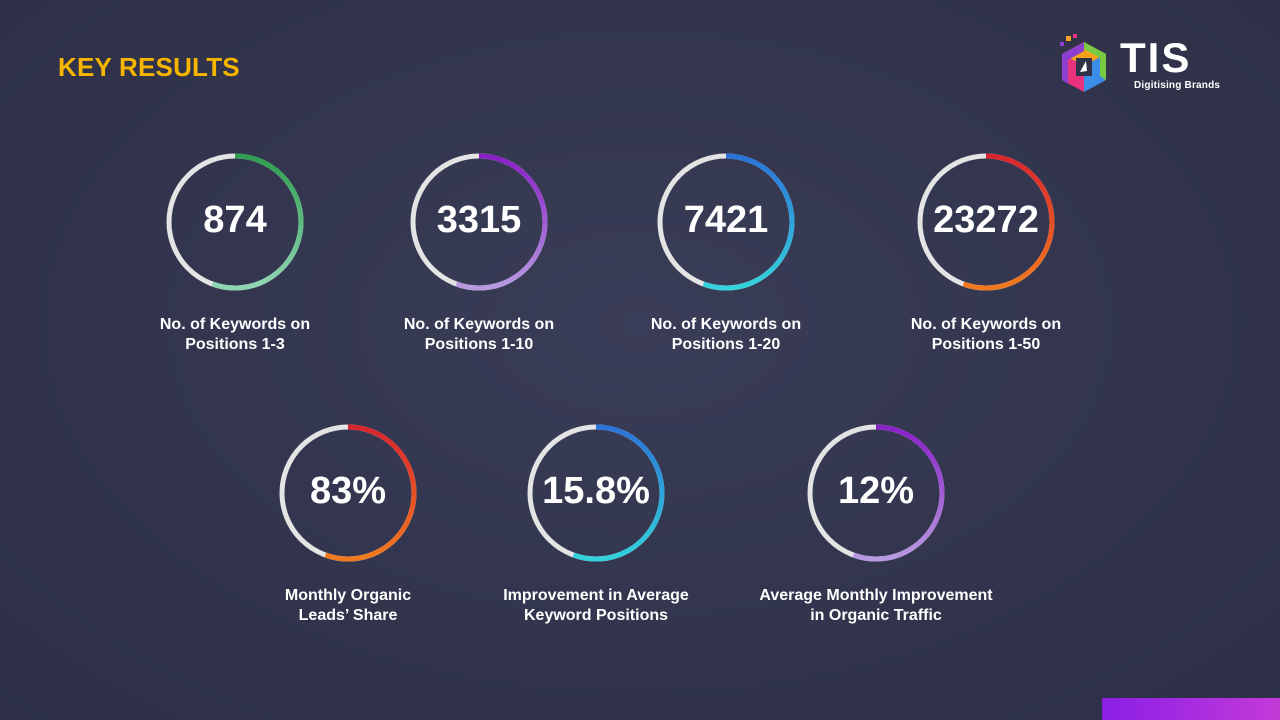 The image size is (1280, 720). Describe the element at coordinates (596, 606) in the screenshot. I see `metric-label: Improvement in Average Keyword Positions` at that location.